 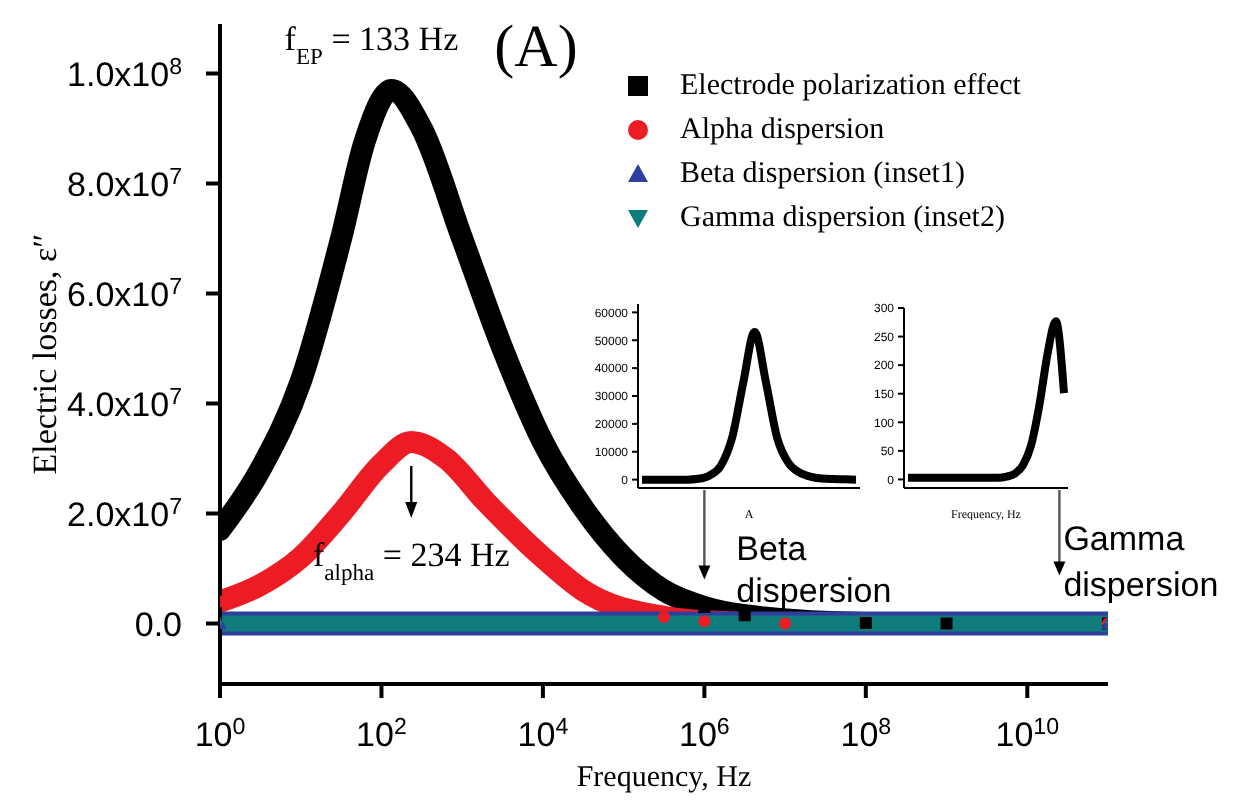 I want to click on y-axis-title: Electric losses, ε″, so click(x=45, y=354).